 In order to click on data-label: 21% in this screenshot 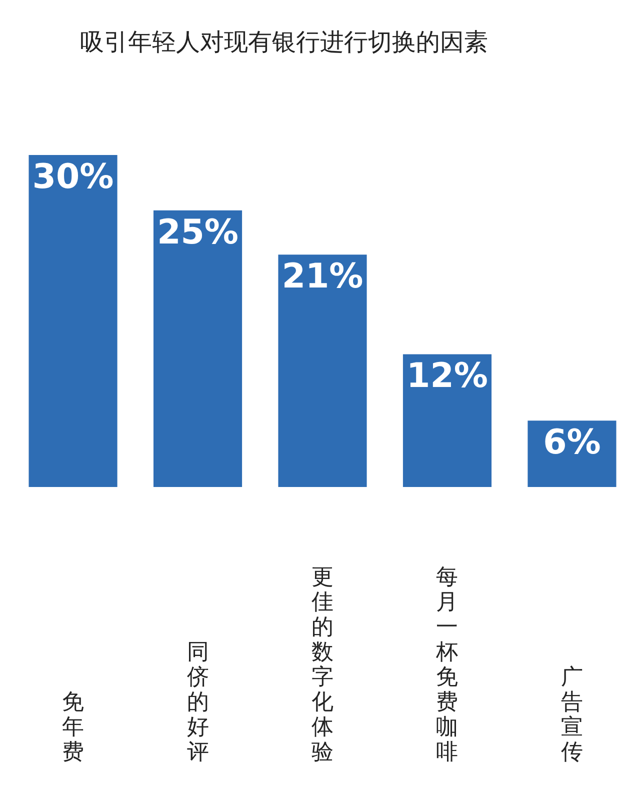, I will do `click(323, 276)`.